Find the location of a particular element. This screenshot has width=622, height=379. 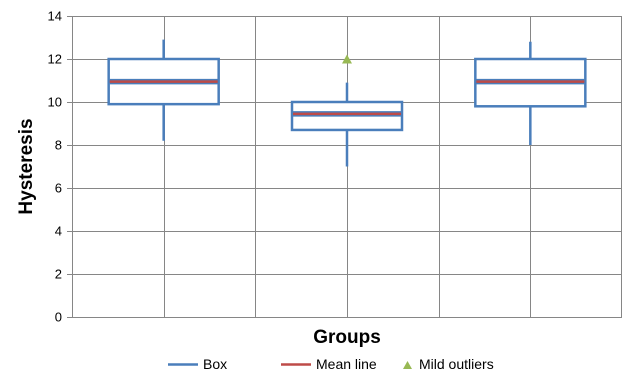

y-axis-ticks: 0 2 4 6 8 10 12 14 is located at coordinates (60, 167).